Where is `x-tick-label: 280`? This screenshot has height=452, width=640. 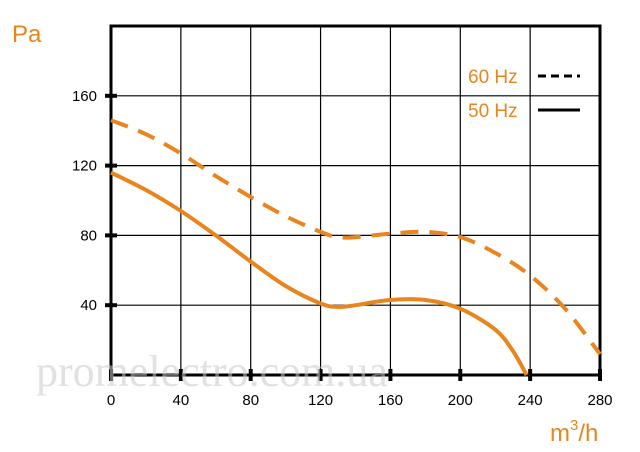
x-tick-label: 280 is located at coordinates (599, 400).